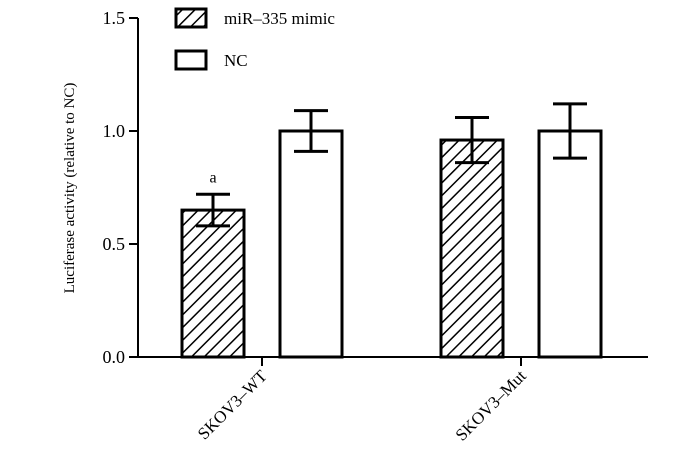  Describe the element at coordinates (114, 244) in the screenshot. I see `y-tick-label: 0.5` at that location.